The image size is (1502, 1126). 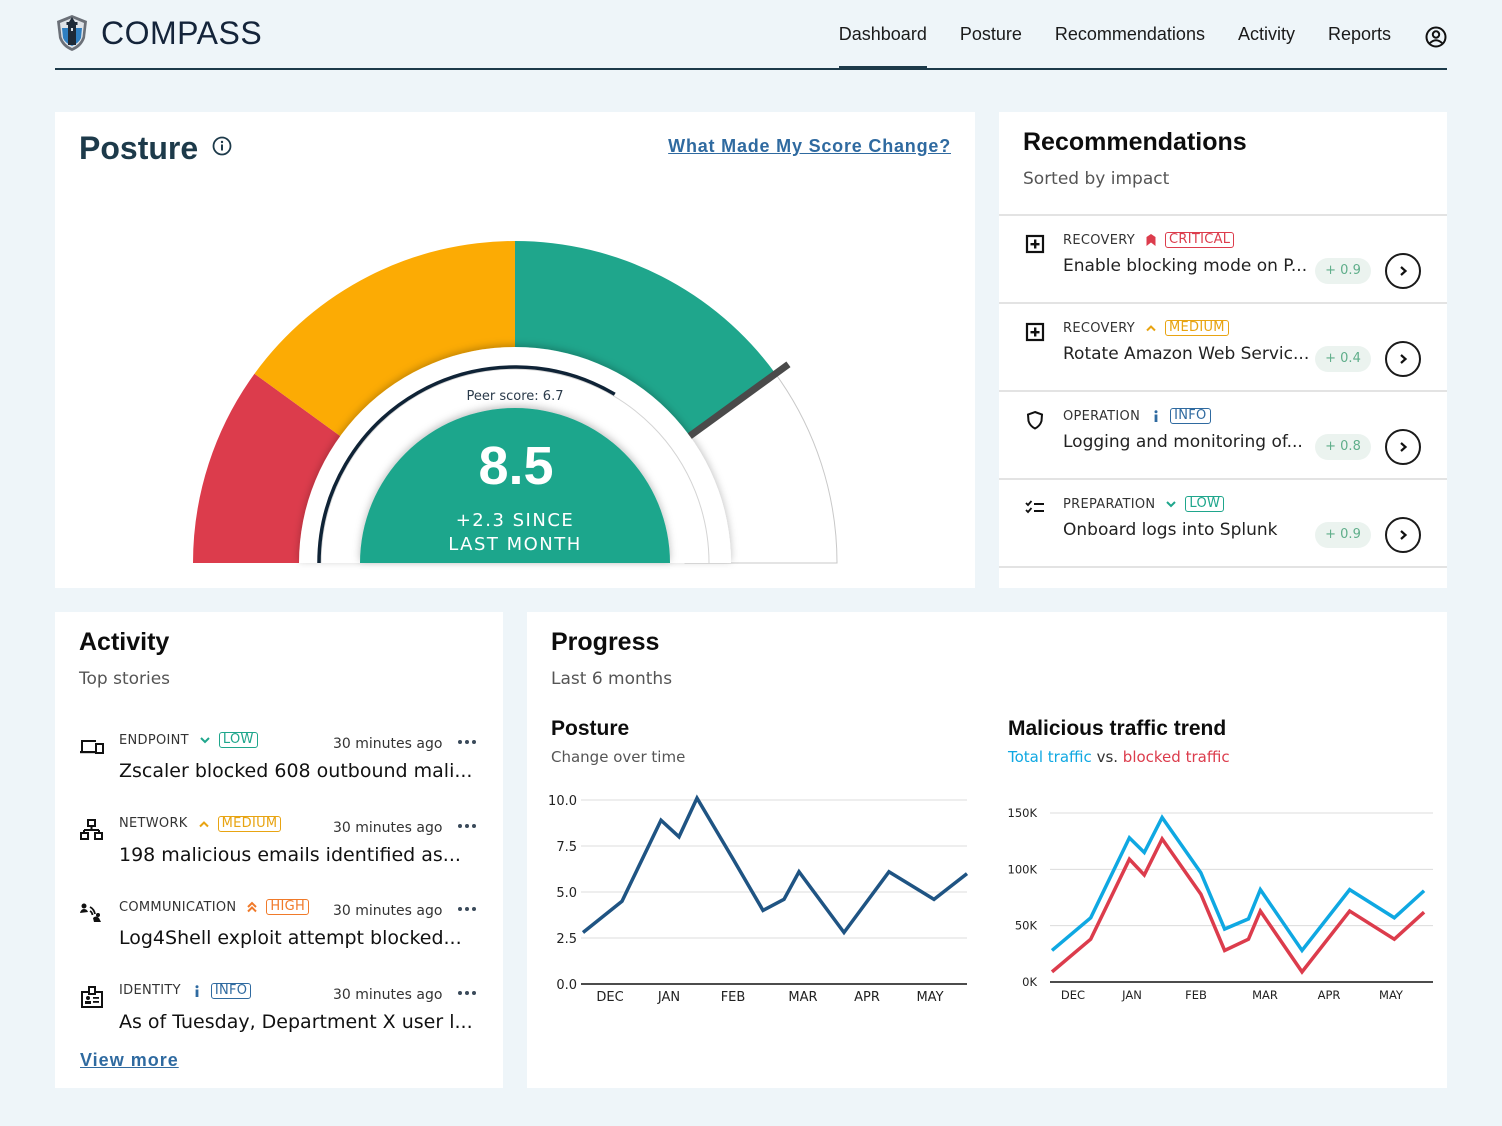 I want to click on x-tick-label: DEC, so click(x=1073, y=995).